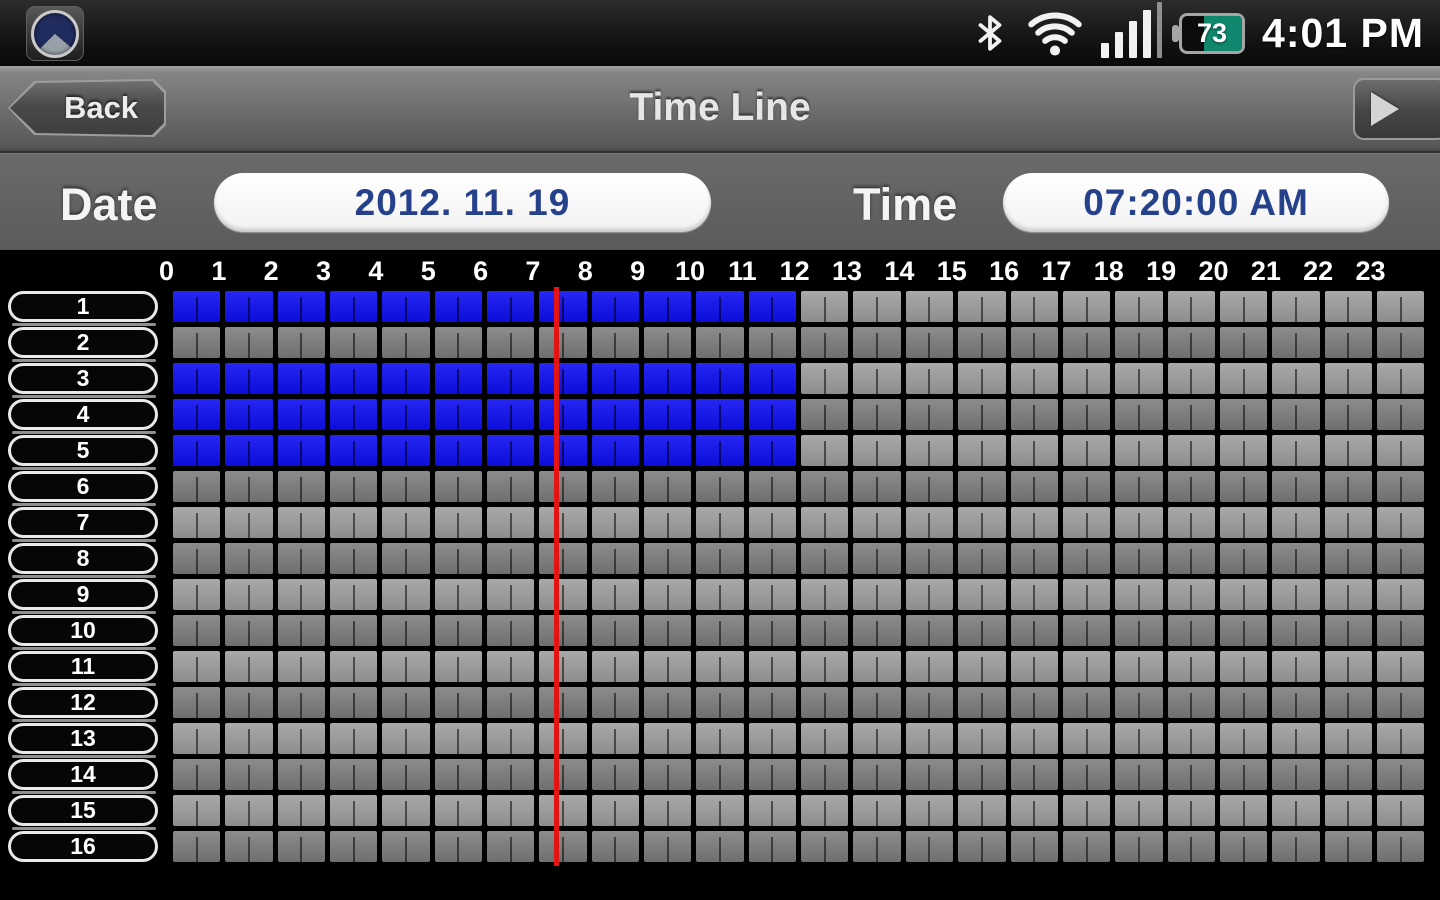  I want to click on channel-button: 8, so click(83, 558).